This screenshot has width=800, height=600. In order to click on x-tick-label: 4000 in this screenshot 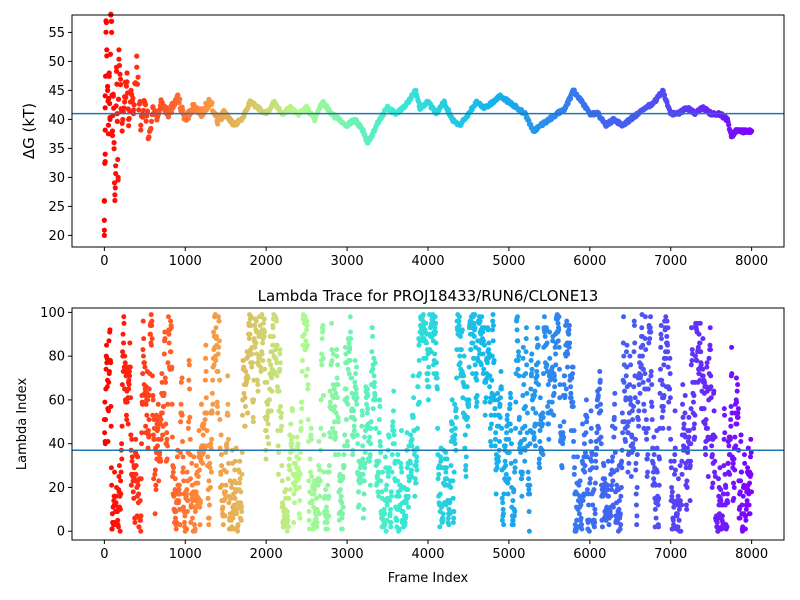, I will do `click(427, 554)`.